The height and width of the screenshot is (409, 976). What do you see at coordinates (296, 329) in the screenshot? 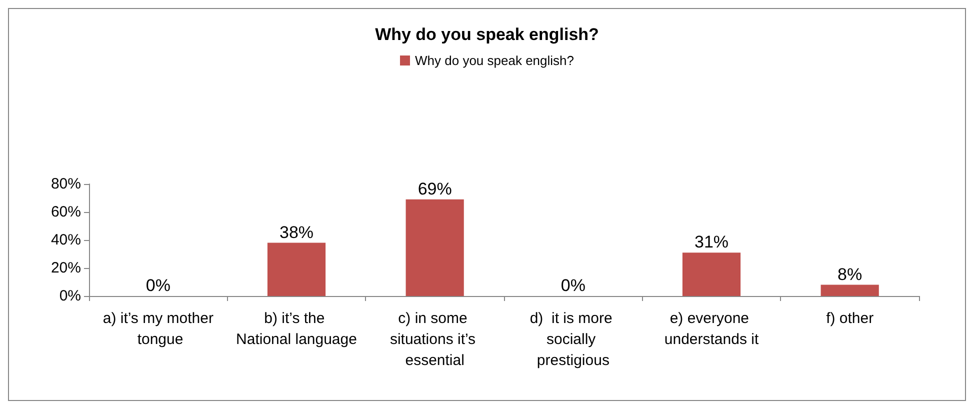
I see `x-tick-label: b) it’s the National language` at bounding box center [296, 329].